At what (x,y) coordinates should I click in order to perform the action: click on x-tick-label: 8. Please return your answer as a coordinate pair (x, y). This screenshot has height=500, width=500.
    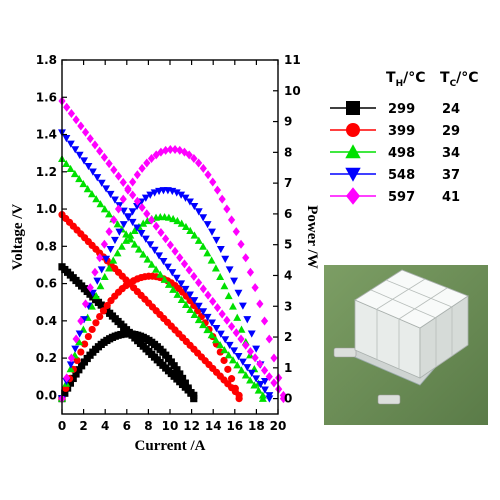
    Looking at the image, I should click on (148, 426).